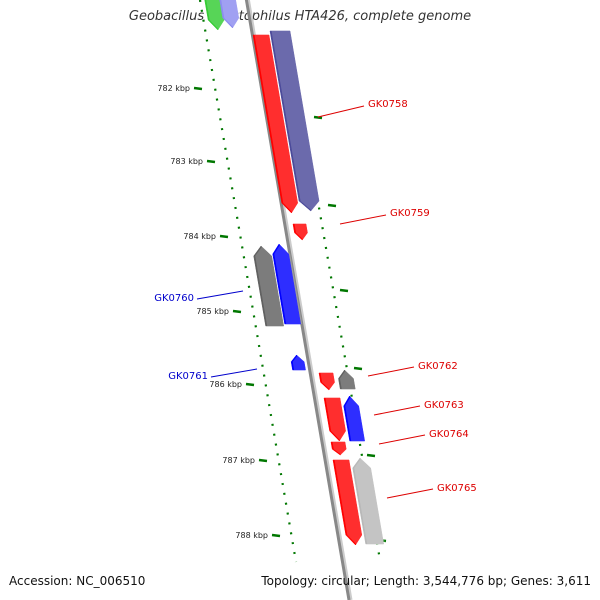 The width and height of the screenshot is (600, 600). What do you see at coordinates (173, 88) in the screenshot?
I see `kbp-label: 782 kbp` at bounding box center [173, 88].